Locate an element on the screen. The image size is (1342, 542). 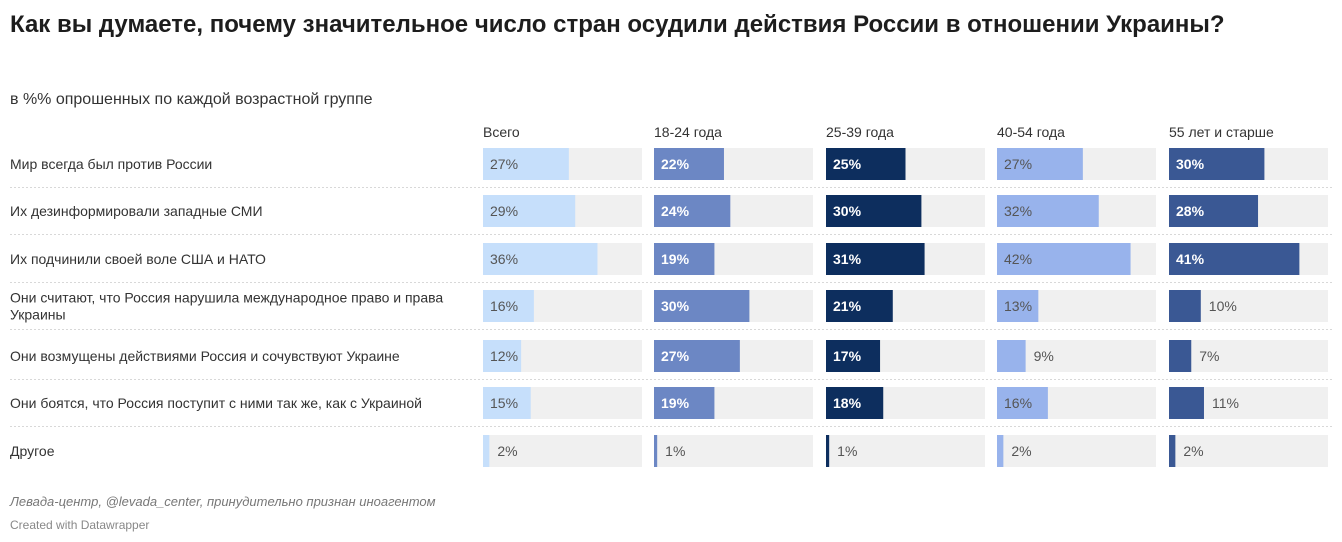
column-header: 40-54 года is located at coordinates (1031, 132).